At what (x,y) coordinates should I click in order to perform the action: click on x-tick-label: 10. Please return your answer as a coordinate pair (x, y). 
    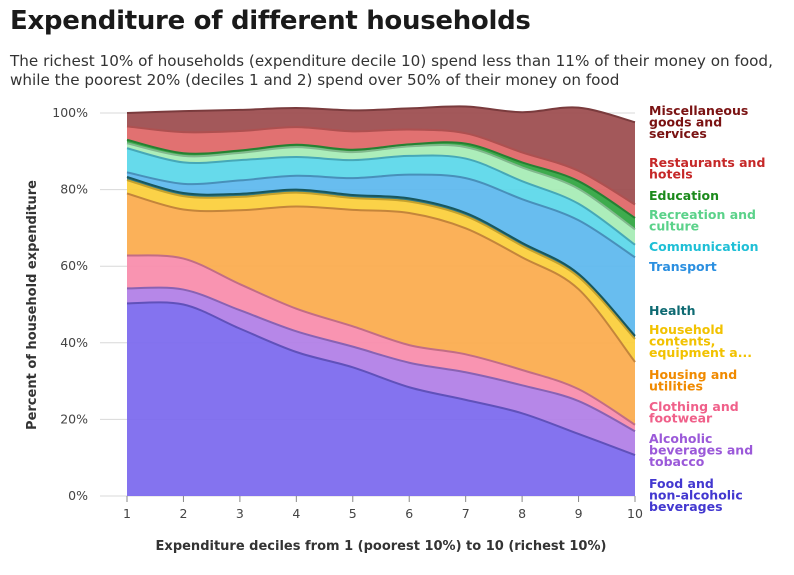
    Looking at the image, I should click on (635, 513).